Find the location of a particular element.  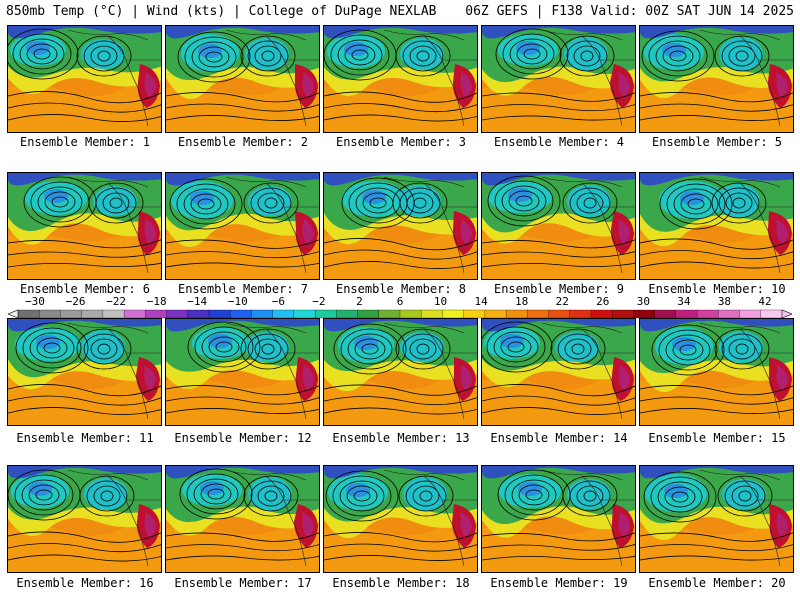

colorbar-tick-label: −6 is located at coordinates (278, 301).